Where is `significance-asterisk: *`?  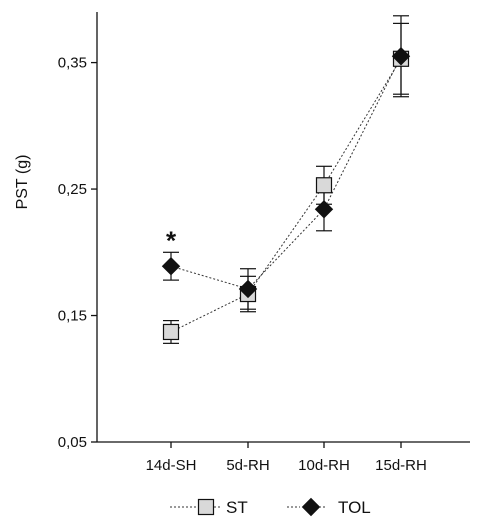
significance-asterisk: * is located at coordinates (171, 240).